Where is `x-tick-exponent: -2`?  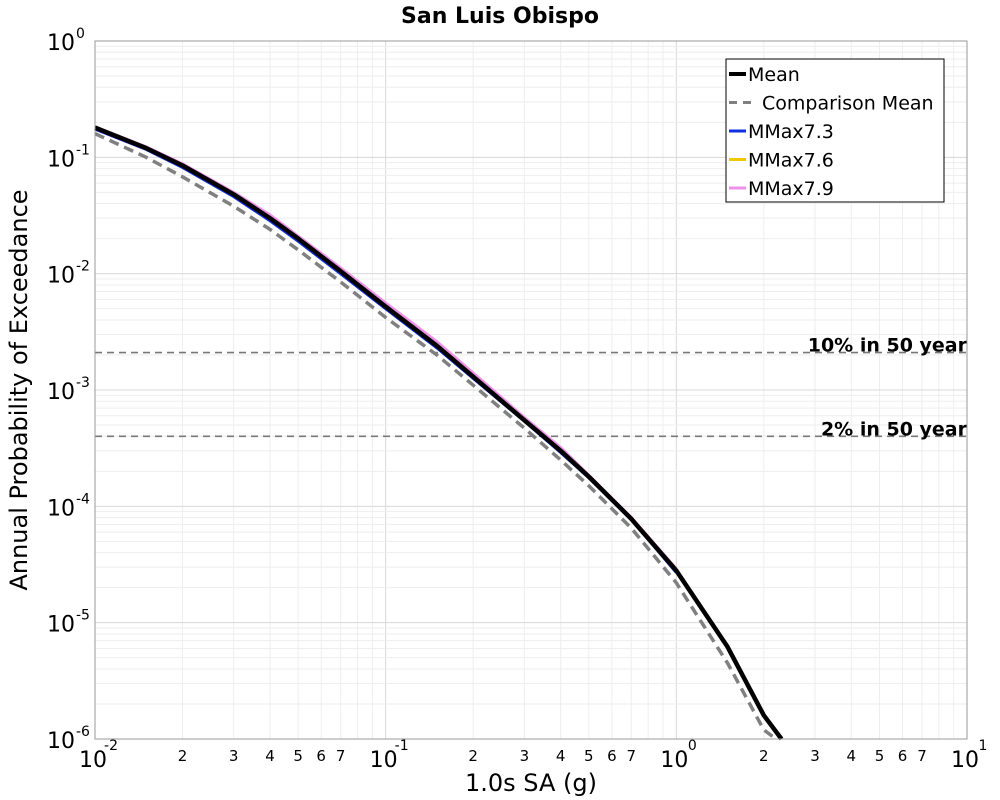 x-tick-exponent: -2 is located at coordinates (111, 746).